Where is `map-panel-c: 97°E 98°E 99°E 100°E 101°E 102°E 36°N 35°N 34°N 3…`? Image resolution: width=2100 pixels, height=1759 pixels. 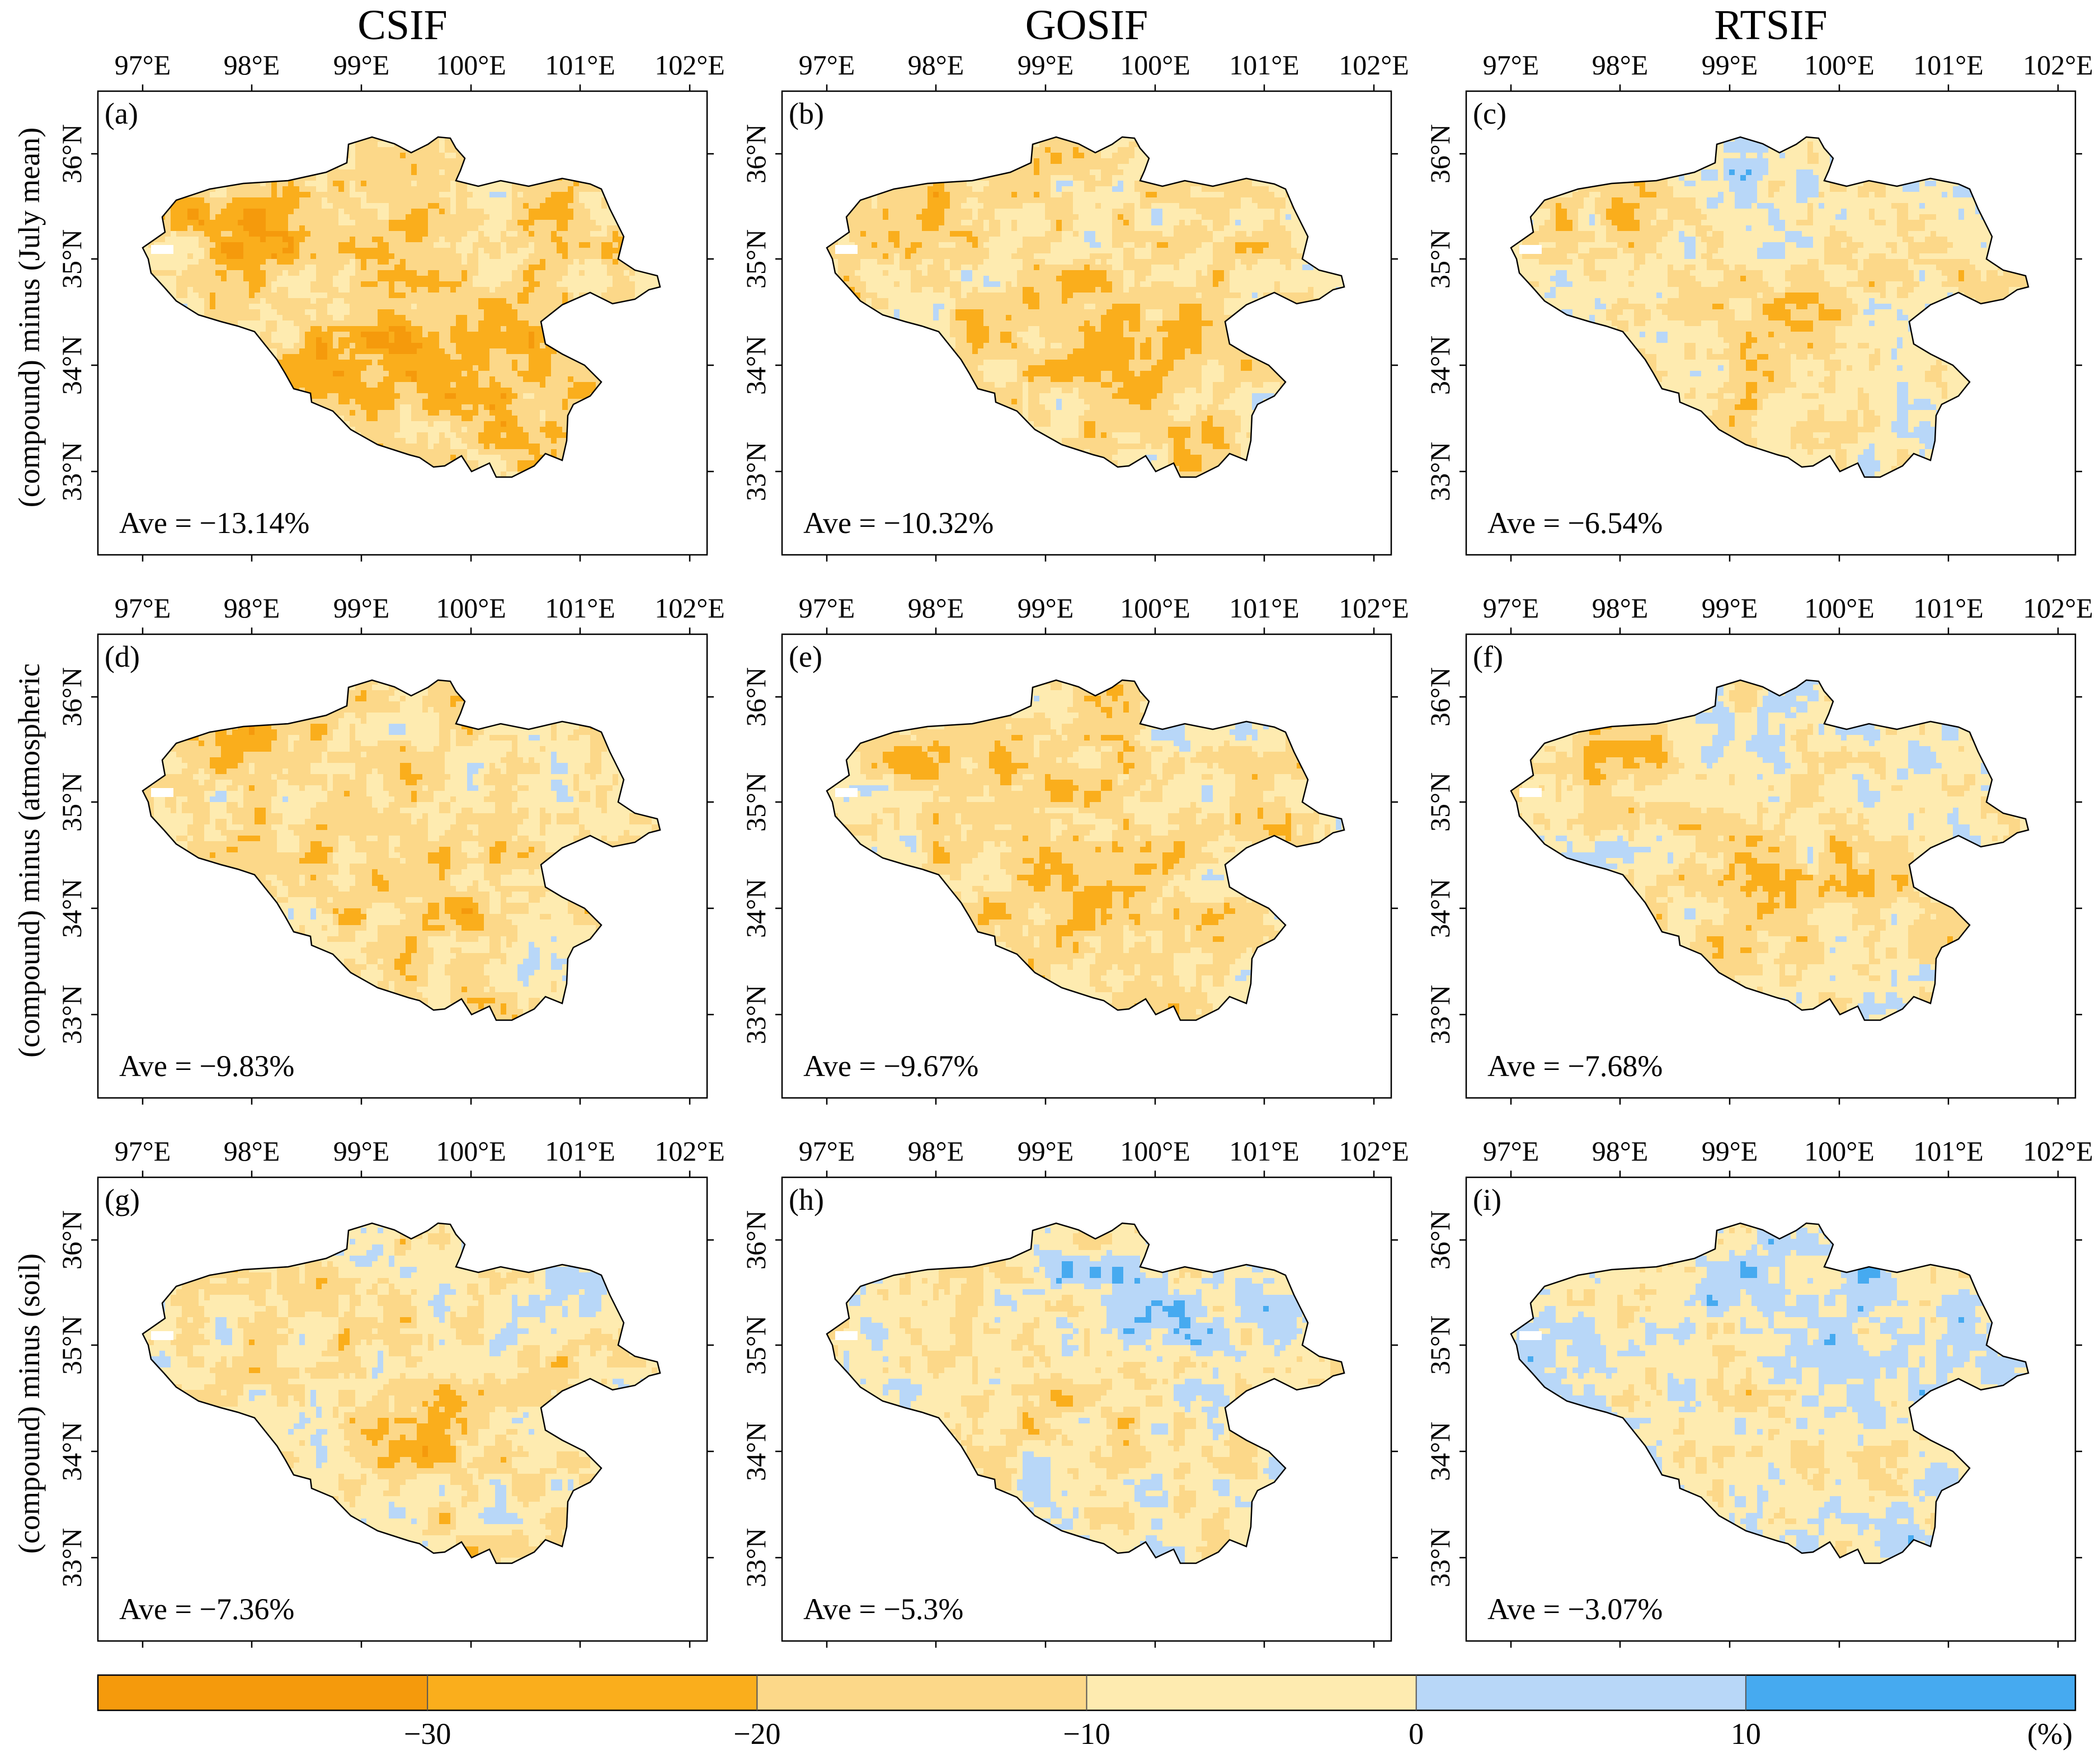 map-panel-c: 97°E 98°E 99°E 100°E 101°E 102°E 36°N 35°N 34°N 3… is located at coordinates (1758, 305).